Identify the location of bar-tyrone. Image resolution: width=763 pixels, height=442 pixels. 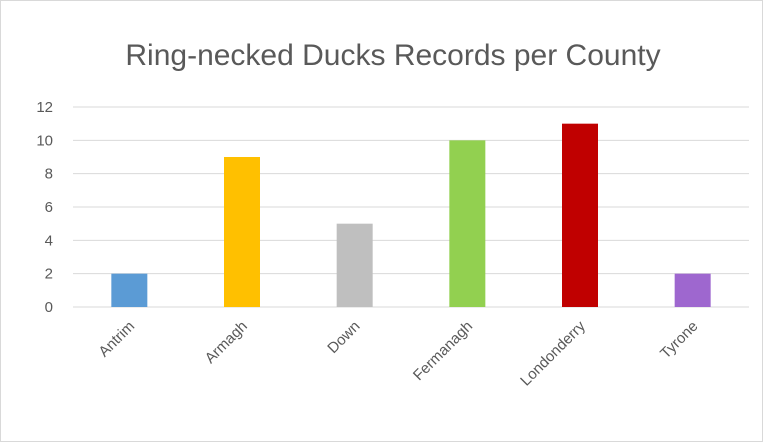
(692, 290).